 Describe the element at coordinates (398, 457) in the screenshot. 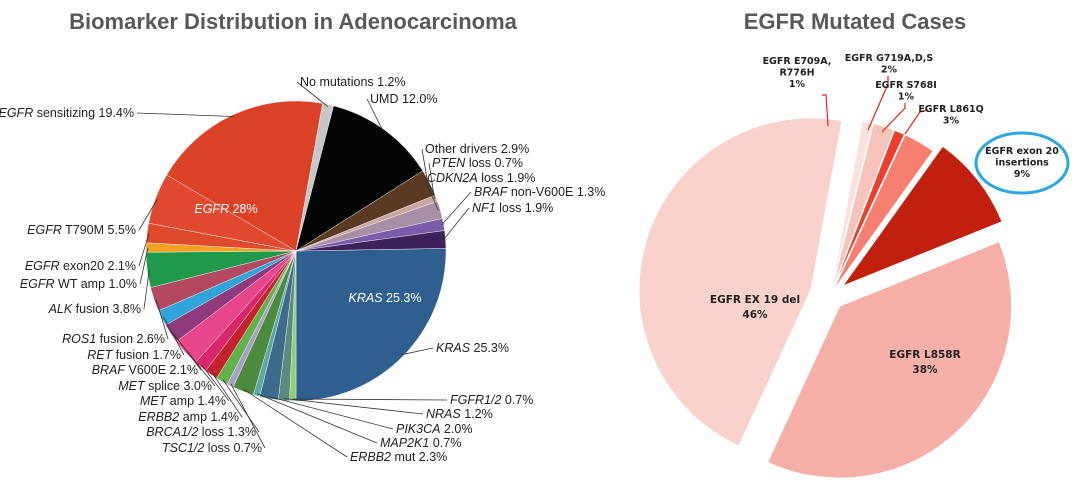

I see `slice-label-erbb2-mut-2-3: ERBB2 mut 2.3%` at that location.